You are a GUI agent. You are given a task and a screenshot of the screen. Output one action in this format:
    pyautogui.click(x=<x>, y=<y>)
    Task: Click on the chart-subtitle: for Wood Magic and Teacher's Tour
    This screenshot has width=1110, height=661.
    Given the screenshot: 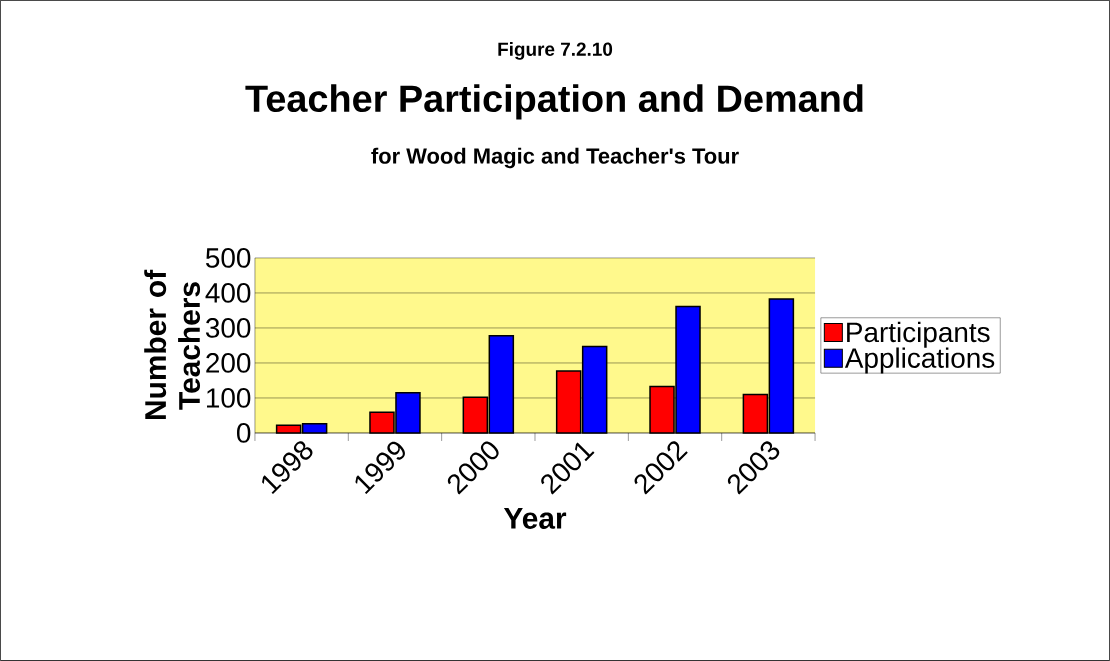 What is the action you would take?
    pyautogui.click(x=555, y=158)
    